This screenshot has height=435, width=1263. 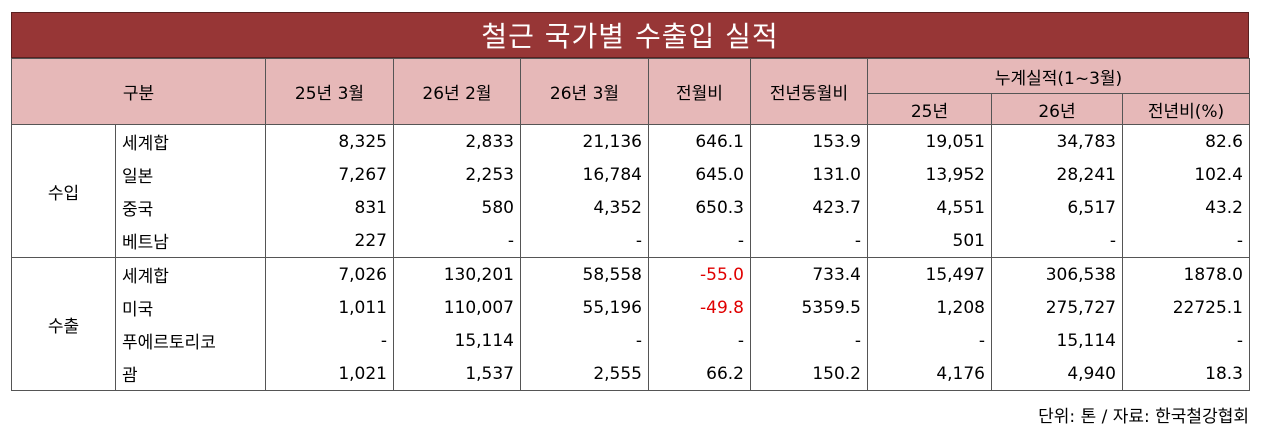 What do you see at coordinates (809, 207) in the screenshot?
I see `cell: 423.7` at bounding box center [809, 207].